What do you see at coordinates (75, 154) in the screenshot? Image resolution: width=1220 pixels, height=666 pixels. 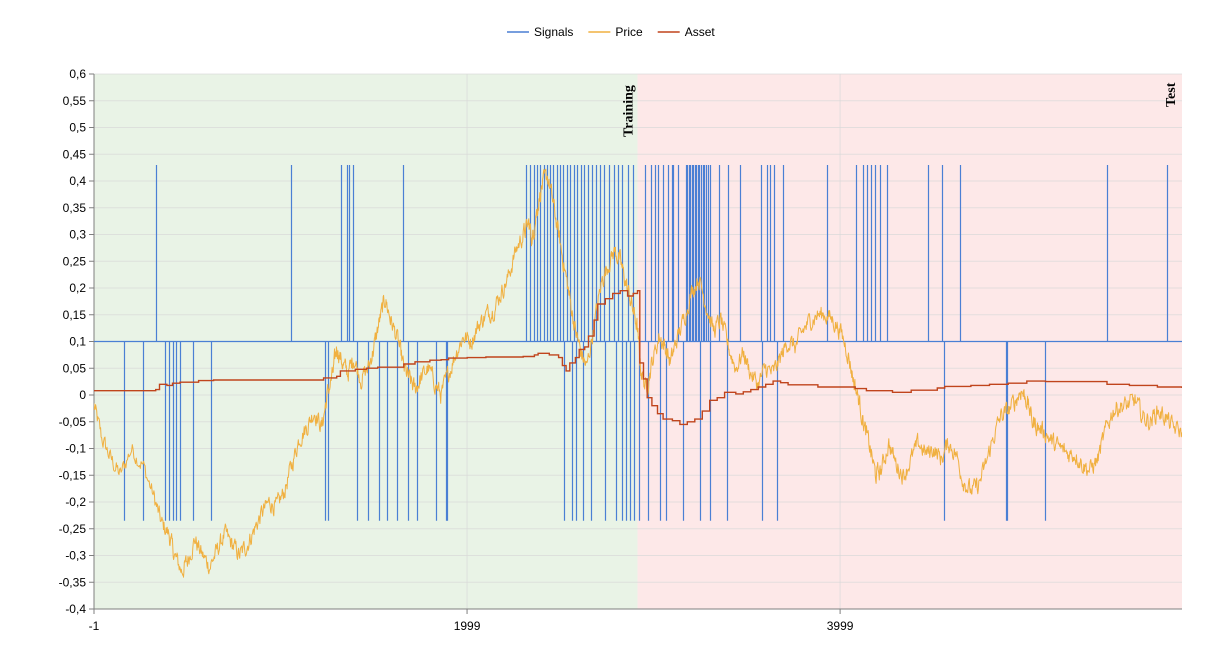 I see `y-tick-label: 0,45` at bounding box center [75, 154].